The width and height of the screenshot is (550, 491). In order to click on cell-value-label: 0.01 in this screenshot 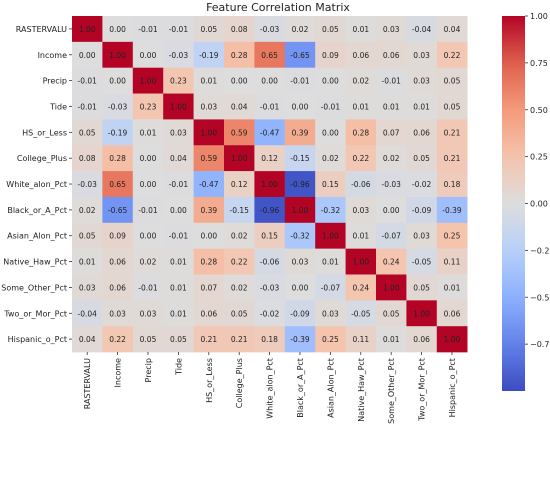, I will do `click(178, 287)`.